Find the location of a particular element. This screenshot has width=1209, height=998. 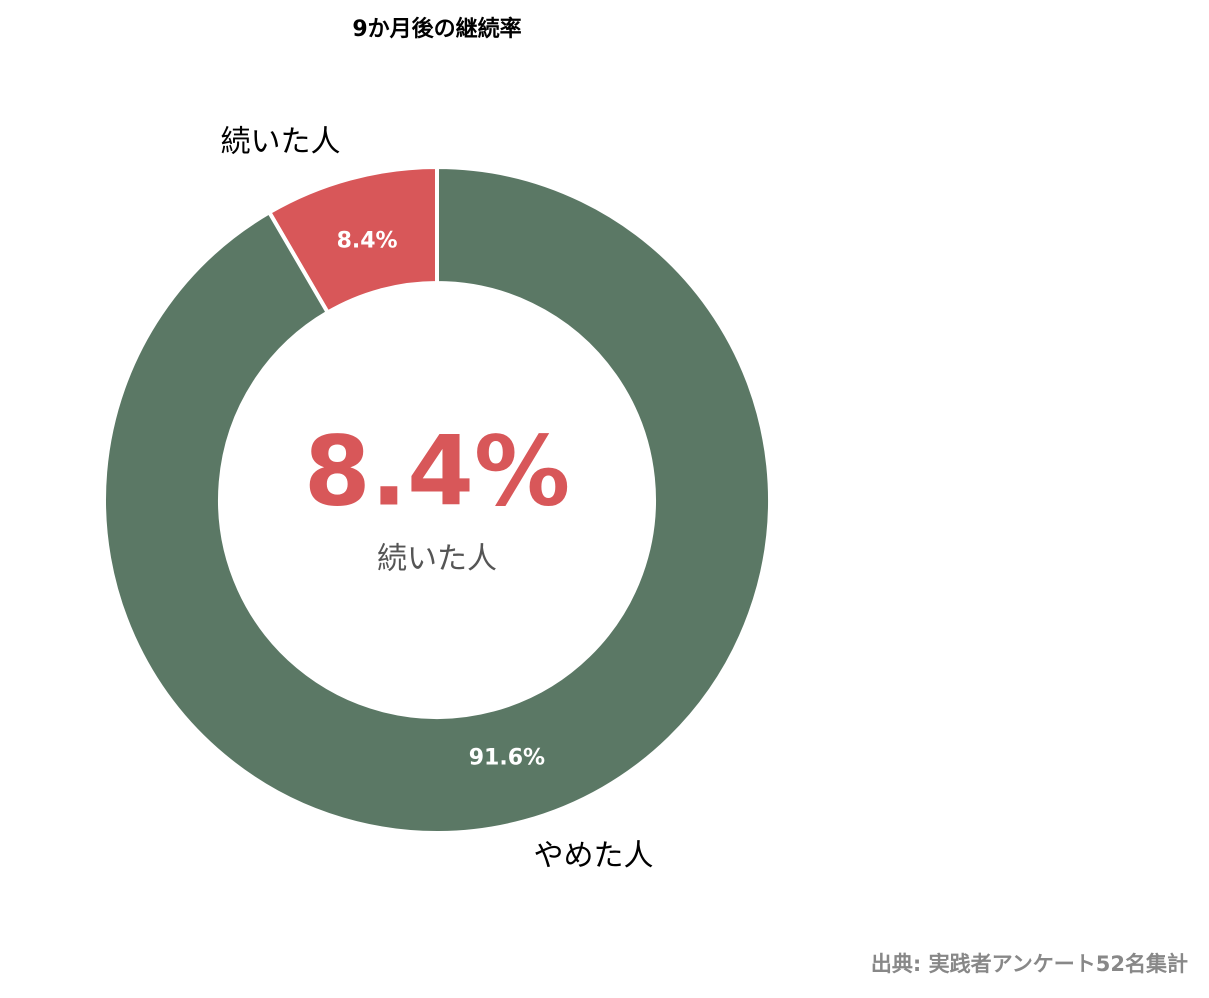

center-value: 8.4% is located at coordinates (437, 471).